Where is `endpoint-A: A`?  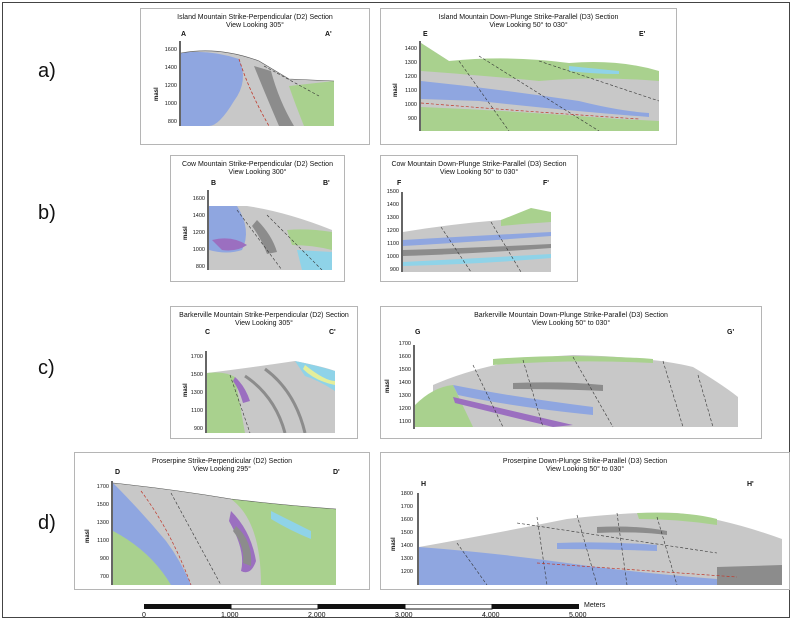 endpoint-A: A is located at coordinates (184, 34).